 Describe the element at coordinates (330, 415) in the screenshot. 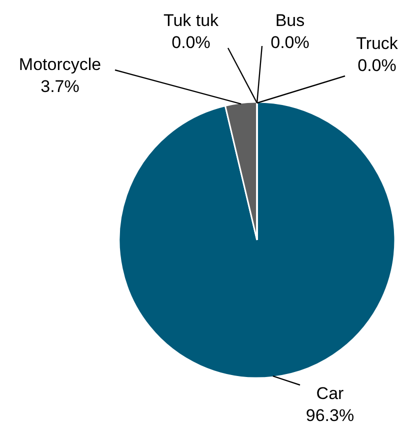

I see `data-label: 96.3%` at that location.